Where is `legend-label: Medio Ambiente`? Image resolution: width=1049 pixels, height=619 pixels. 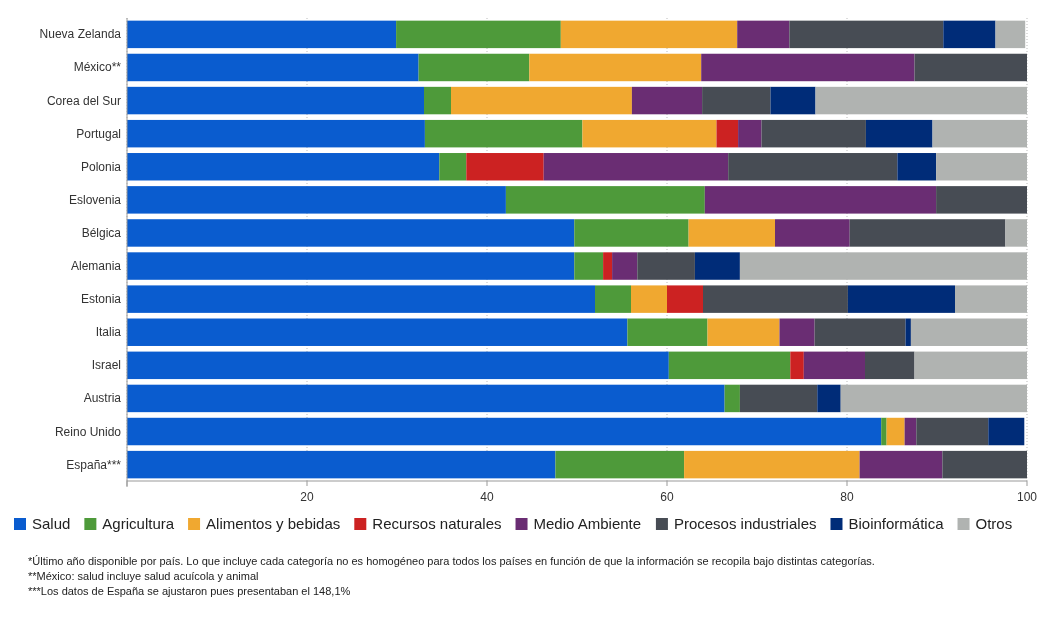 legend-label: Medio Ambiente is located at coordinates (587, 523).